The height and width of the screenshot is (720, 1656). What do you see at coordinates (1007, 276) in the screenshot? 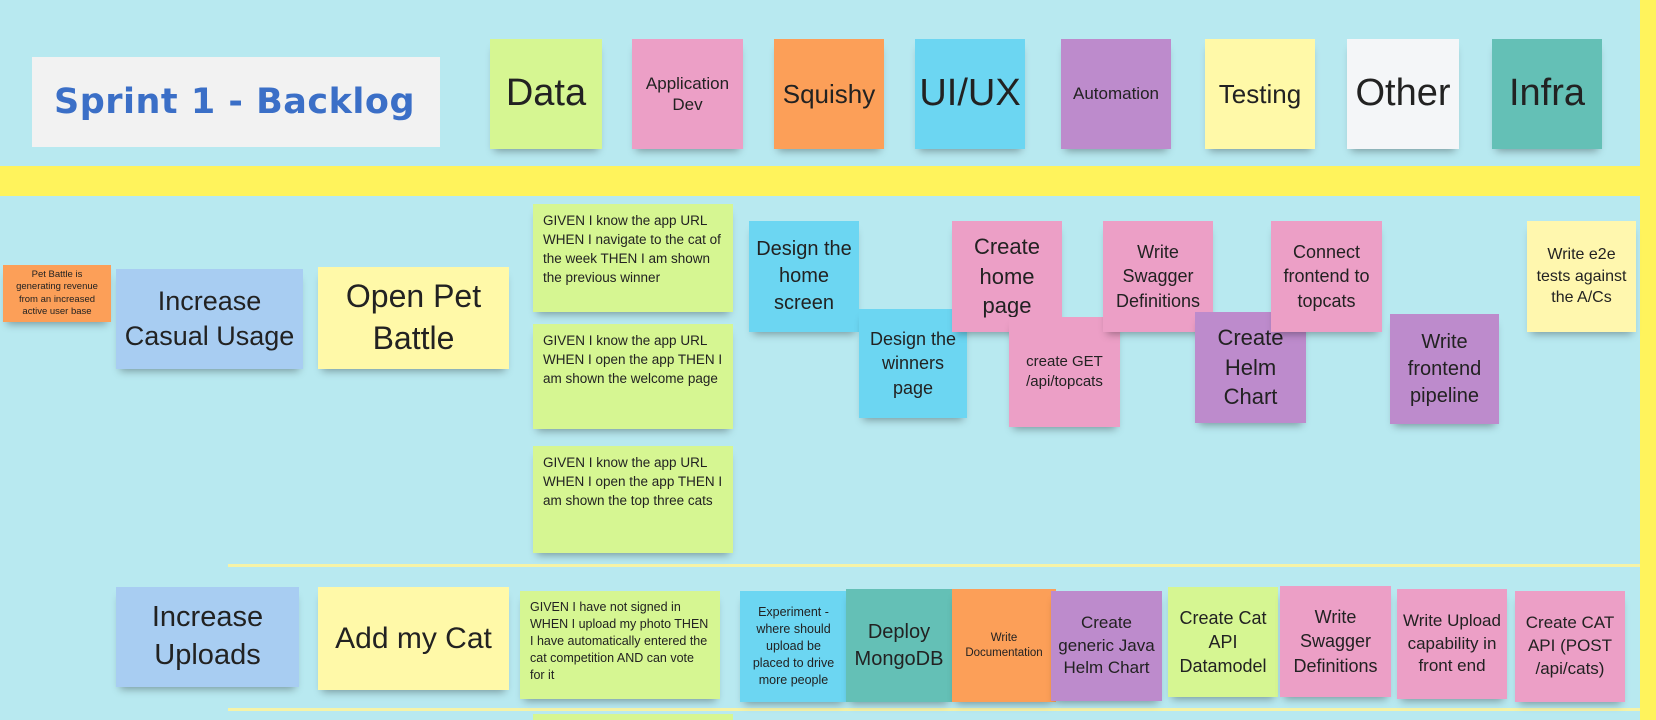
I see `task-create-home-page: Create home page` at bounding box center [1007, 276].